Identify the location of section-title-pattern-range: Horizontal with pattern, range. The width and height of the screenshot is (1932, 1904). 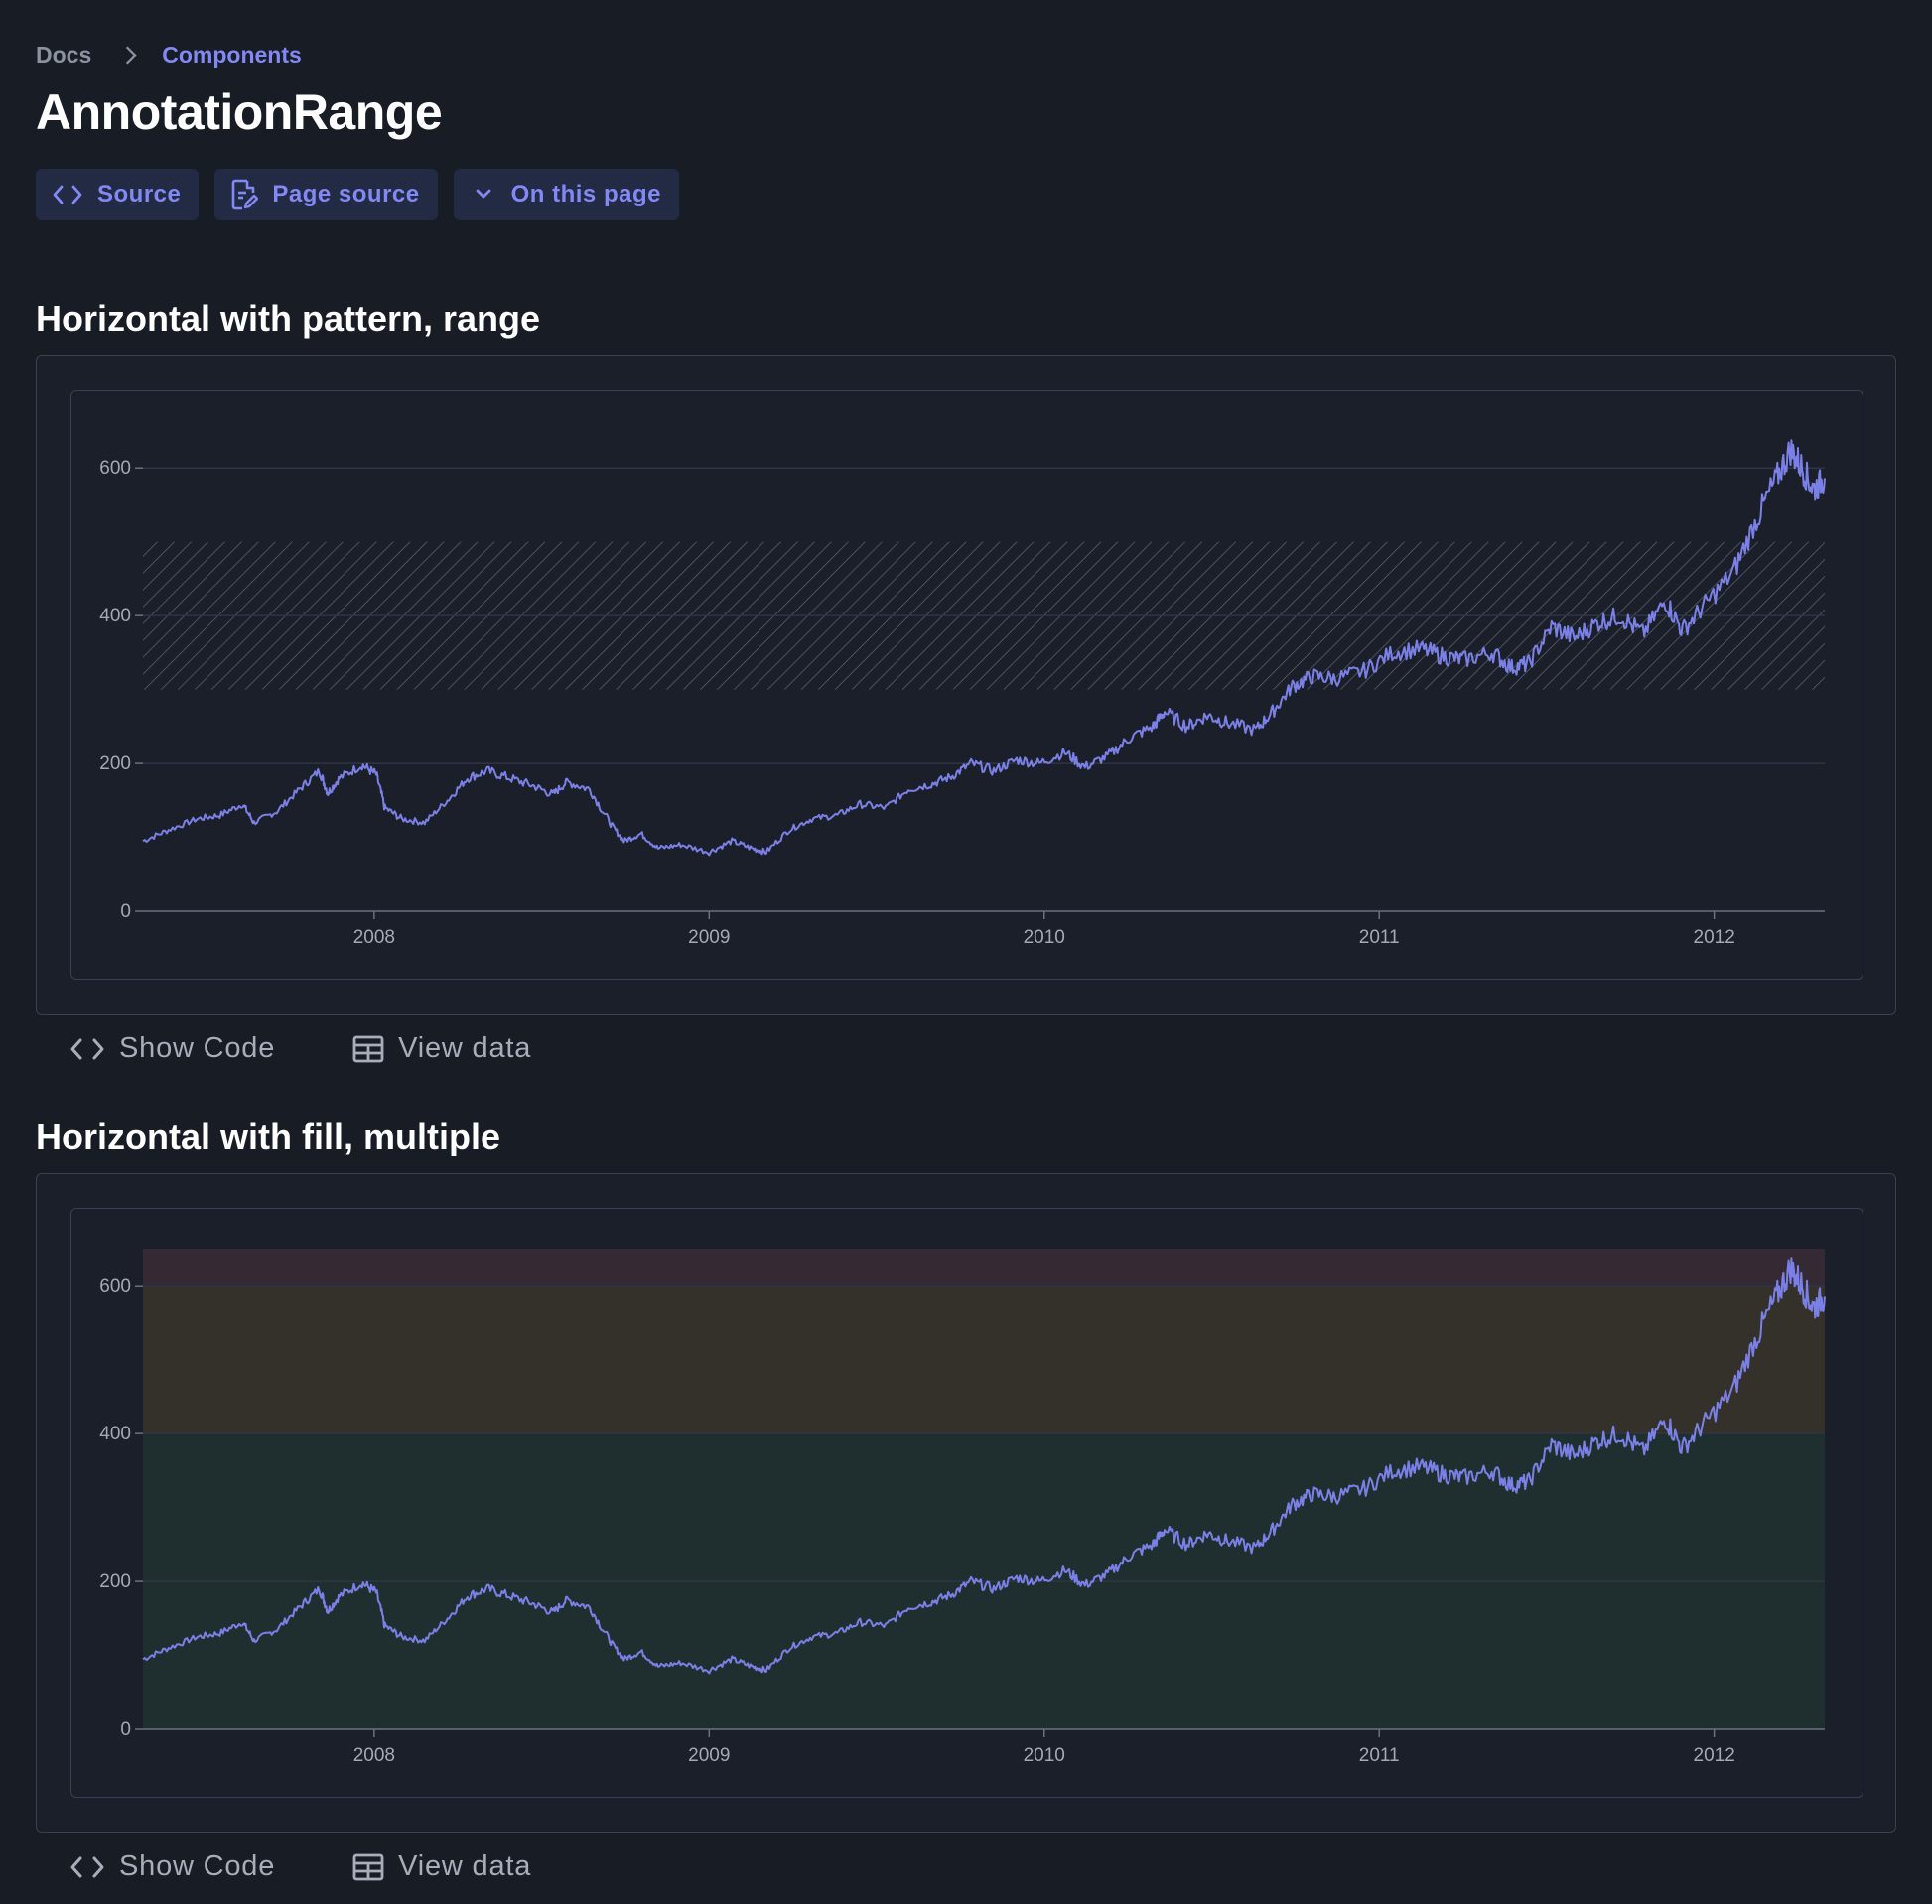
(288, 318).